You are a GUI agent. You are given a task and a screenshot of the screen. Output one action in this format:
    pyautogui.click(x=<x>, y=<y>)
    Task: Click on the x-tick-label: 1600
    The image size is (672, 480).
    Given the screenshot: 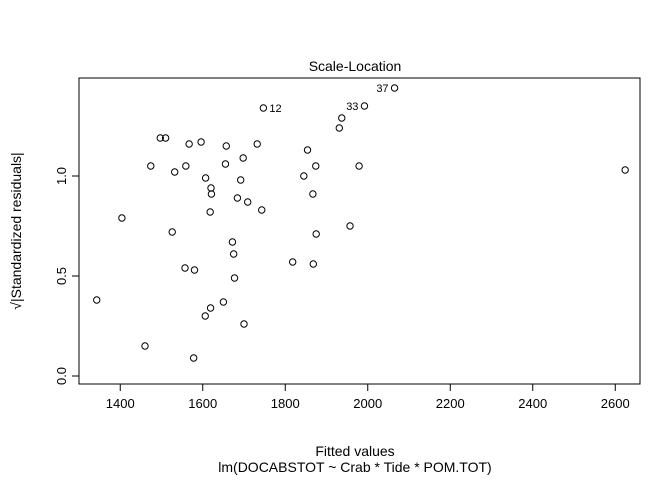 What is the action you would take?
    pyautogui.click(x=202, y=403)
    